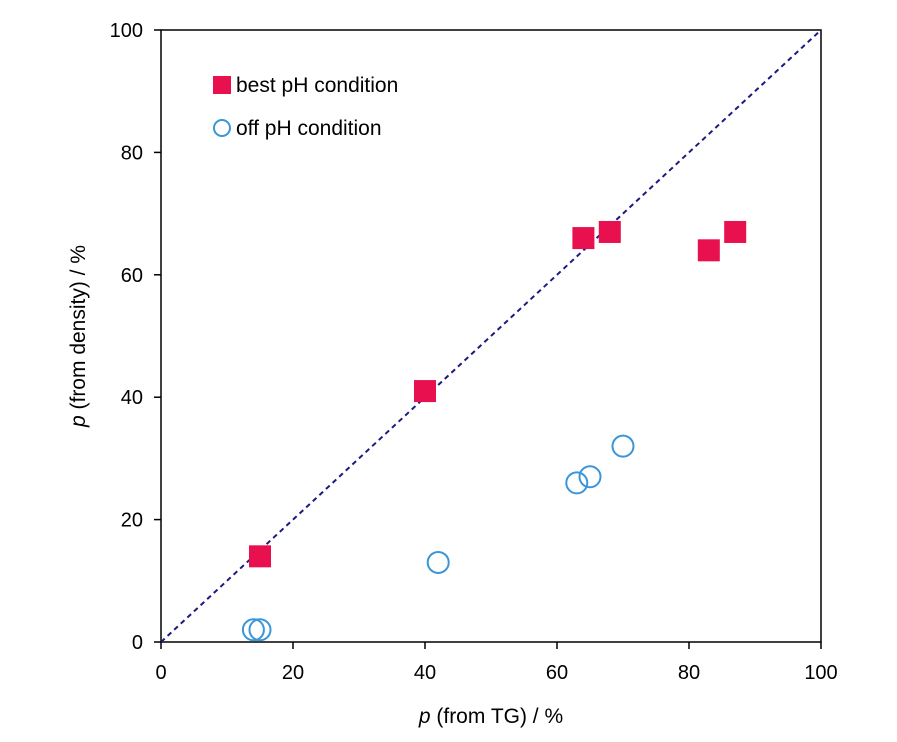 The height and width of the screenshot is (742, 897). I want to click on legend-swatch-off-ph, so click(222, 128).